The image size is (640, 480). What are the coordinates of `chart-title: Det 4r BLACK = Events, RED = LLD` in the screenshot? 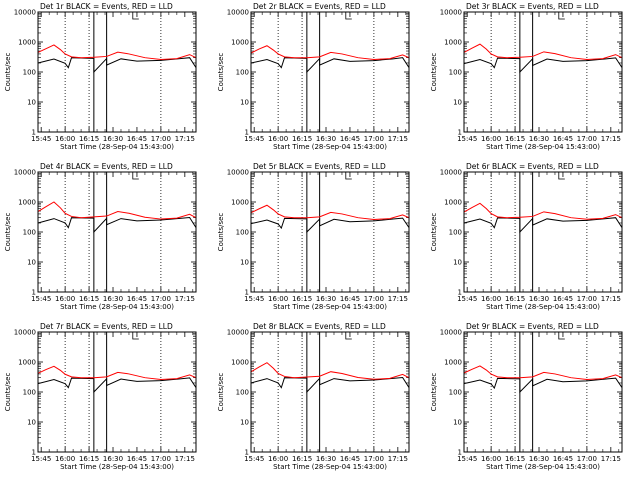 It's located at (106, 166).